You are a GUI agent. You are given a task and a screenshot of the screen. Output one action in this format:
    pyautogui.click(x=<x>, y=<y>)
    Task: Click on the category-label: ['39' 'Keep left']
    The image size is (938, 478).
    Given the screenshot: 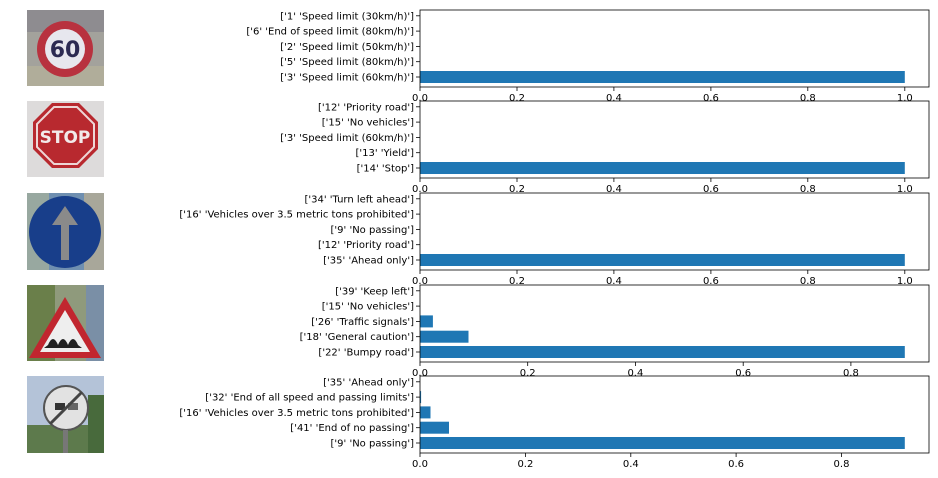 What is the action you would take?
    pyautogui.click(x=374, y=291)
    